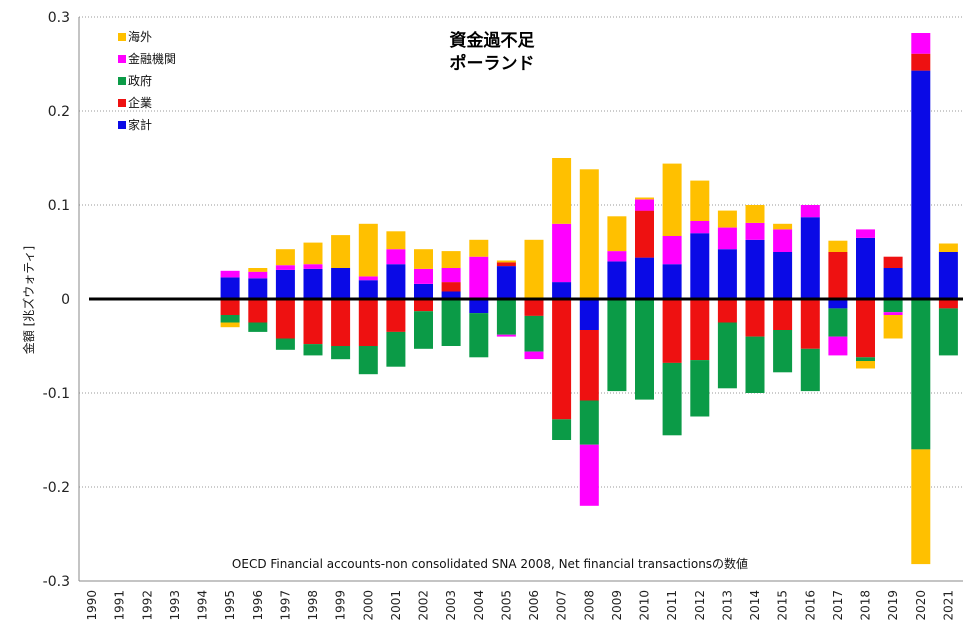  What do you see at coordinates (534, 605) in the screenshot?
I see `x-tick-label: 2006` at bounding box center [534, 605].